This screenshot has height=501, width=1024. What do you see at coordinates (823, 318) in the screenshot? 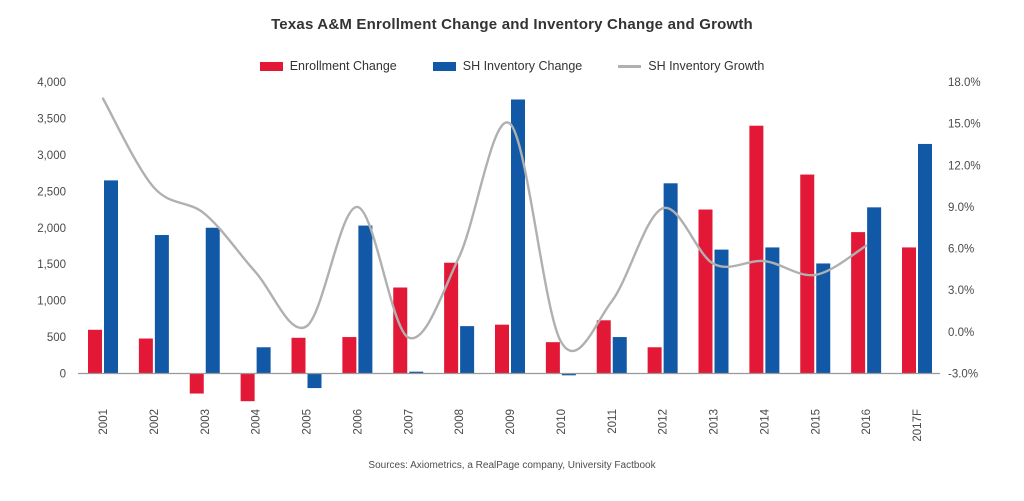
I see `bar-sh-inventory-change-2015` at bounding box center [823, 318].